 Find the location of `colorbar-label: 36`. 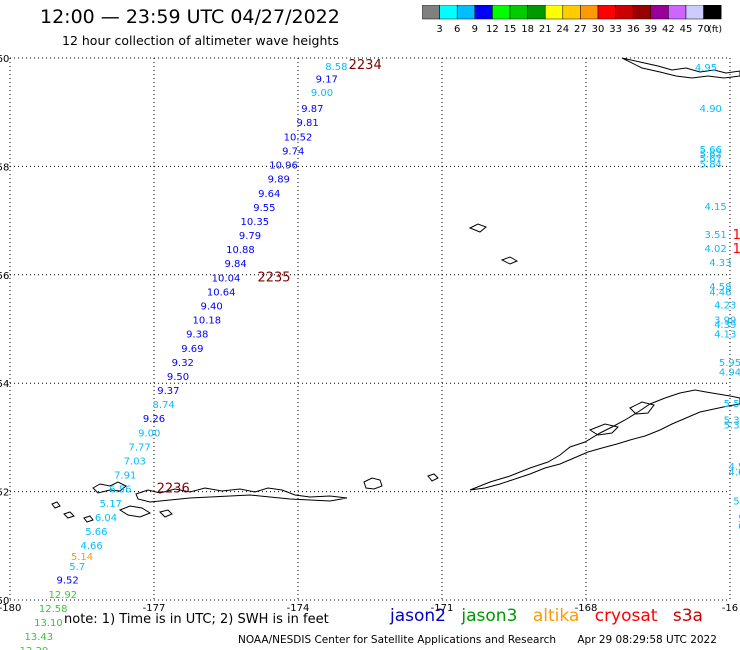

colorbar-label: 36 is located at coordinates (633, 29).